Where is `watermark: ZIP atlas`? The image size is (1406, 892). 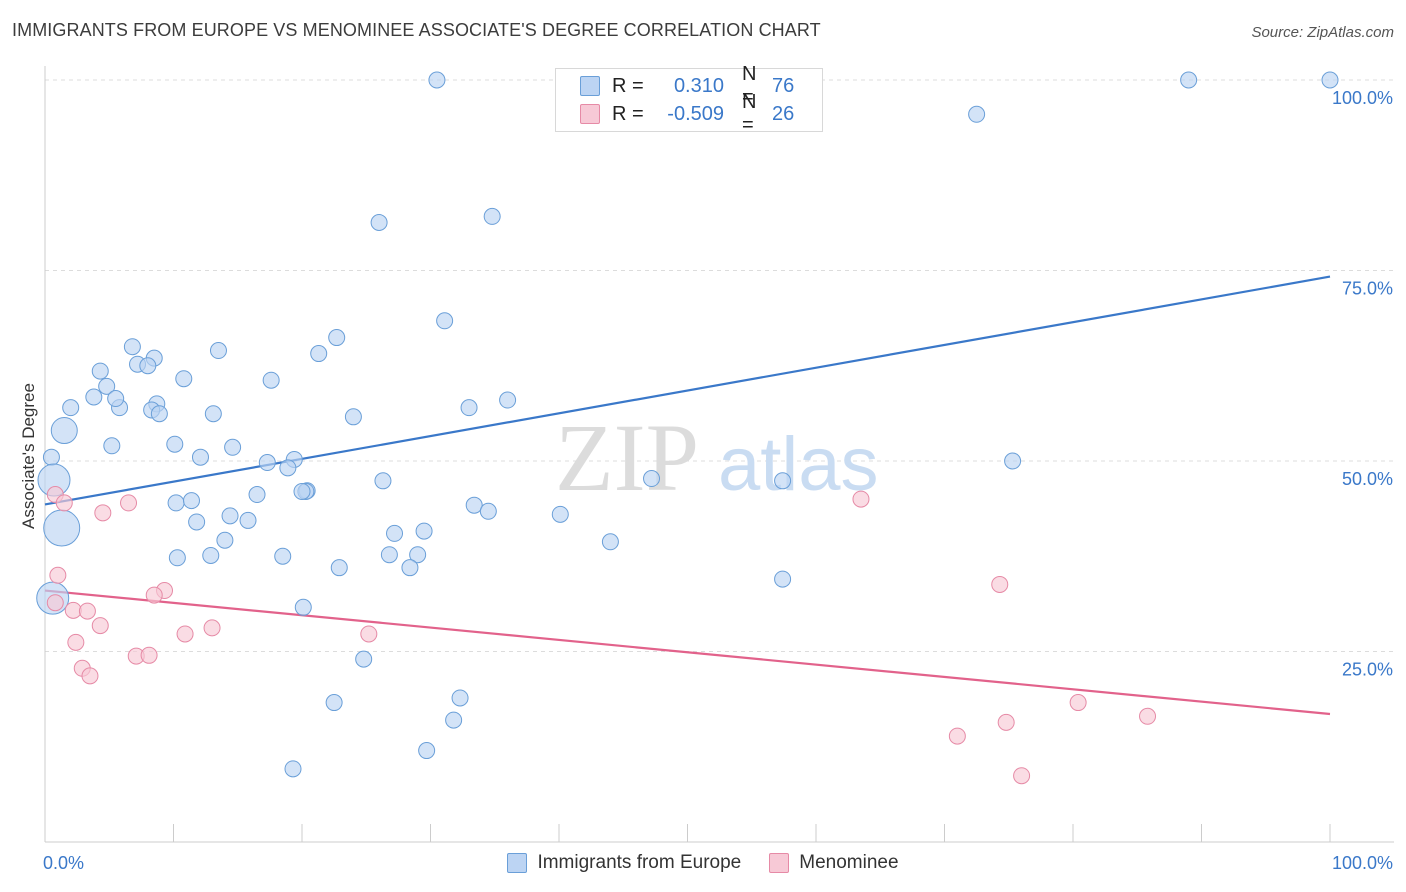
watermark: ZIP atlas is located at coordinates (717, 457).